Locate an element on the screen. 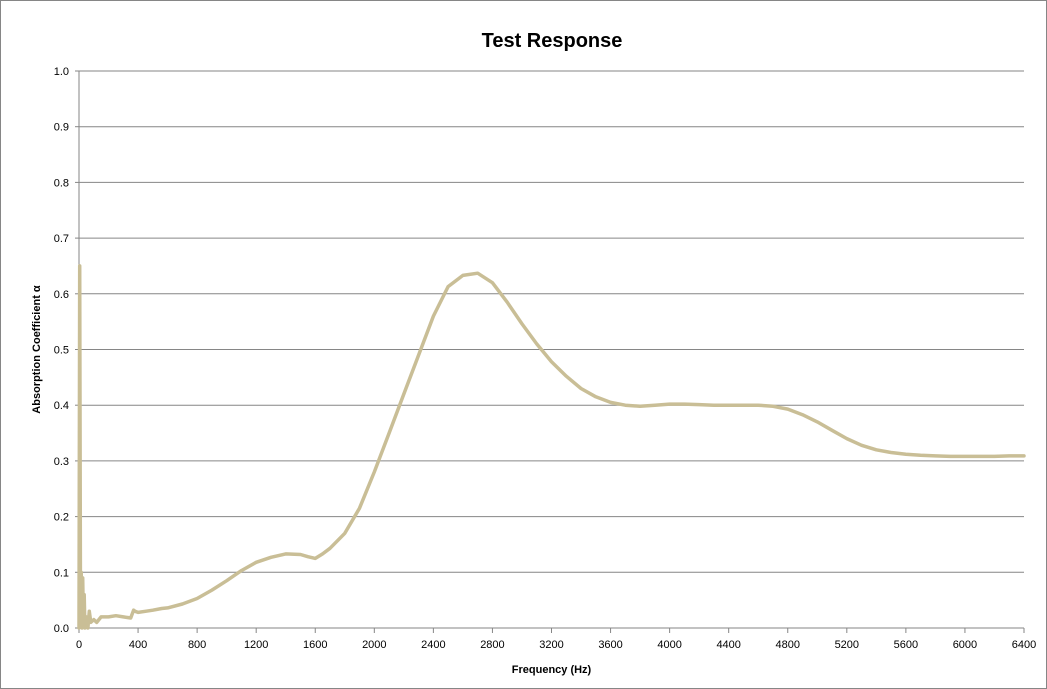 The height and width of the screenshot is (689, 1047). y-tick-label: 0.6 is located at coordinates (61, 295).